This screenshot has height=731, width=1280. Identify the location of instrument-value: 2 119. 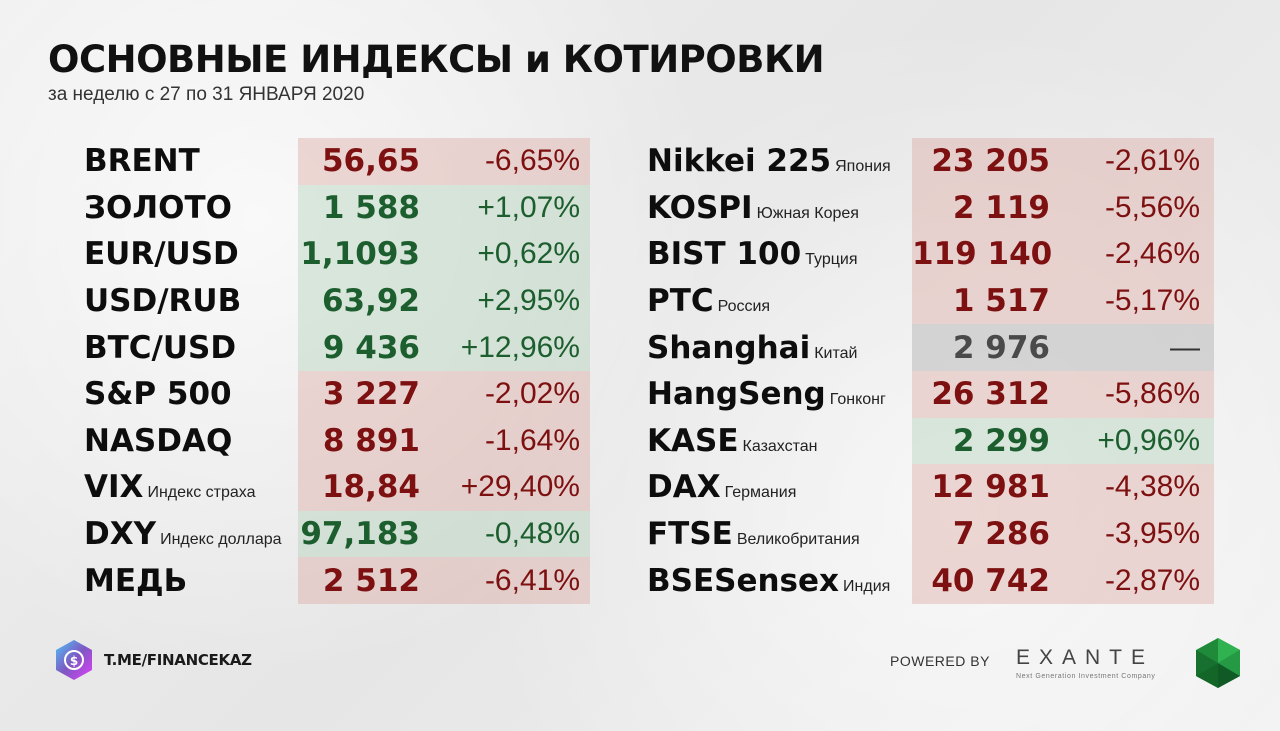
(1001, 207).